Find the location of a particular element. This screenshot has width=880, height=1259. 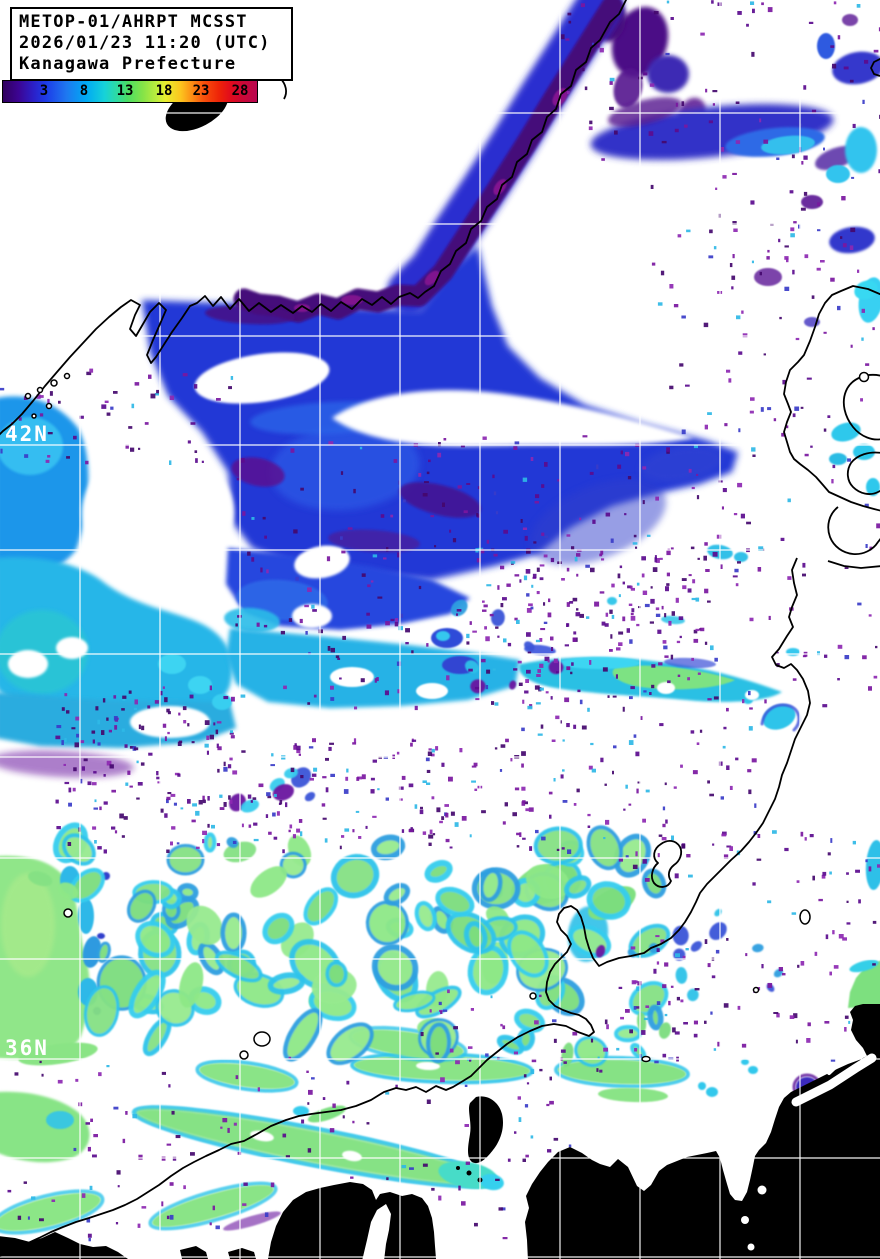

temperature-colorbar: 3 8 13 18 23 28 is located at coordinates (130, 91).